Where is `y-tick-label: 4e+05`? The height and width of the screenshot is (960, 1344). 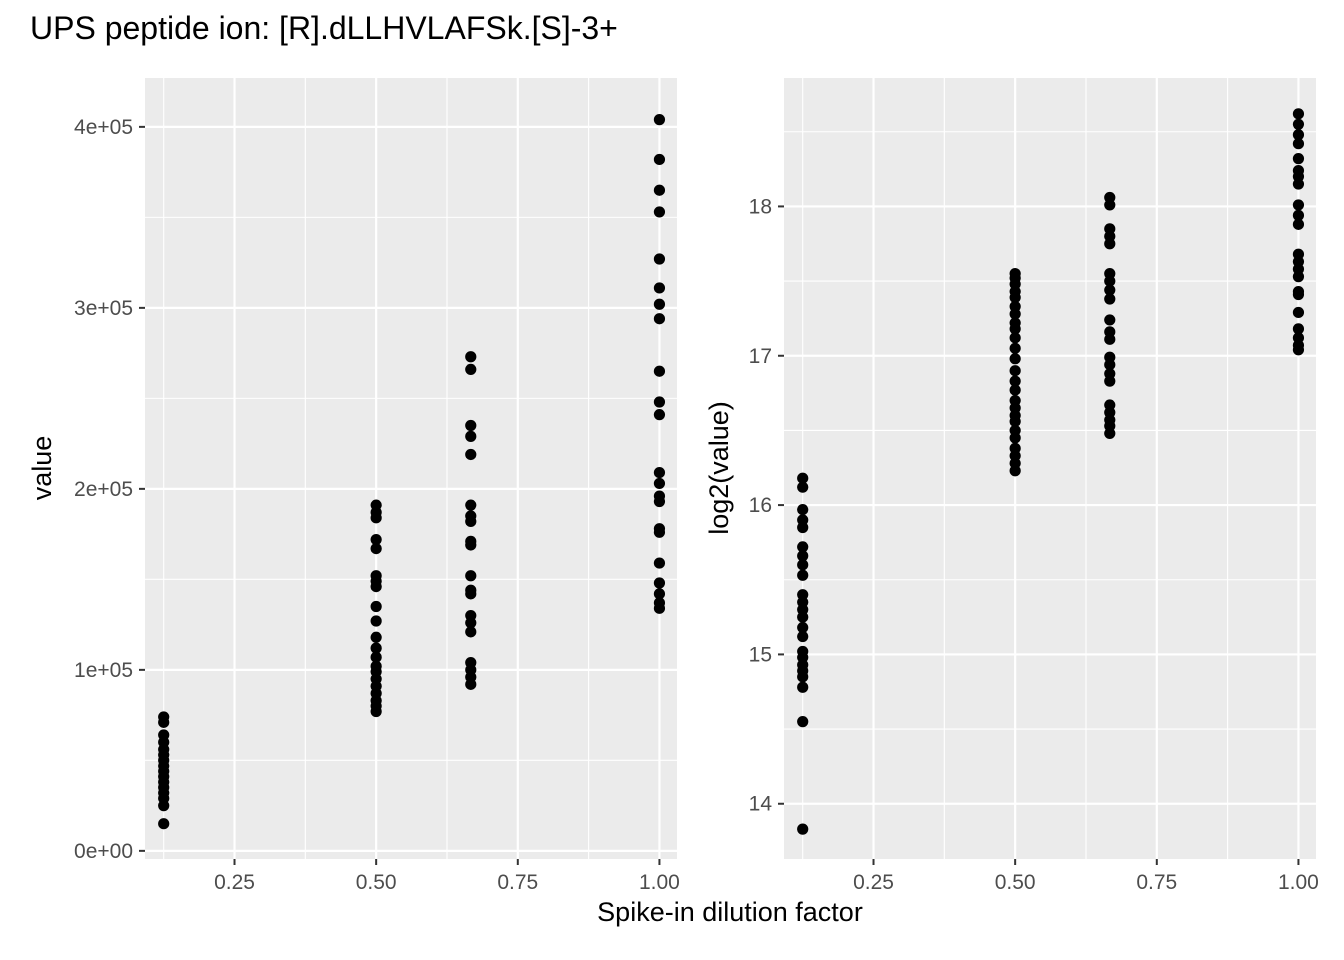
y-tick-label: 4e+05 is located at coordinates (103, 127).